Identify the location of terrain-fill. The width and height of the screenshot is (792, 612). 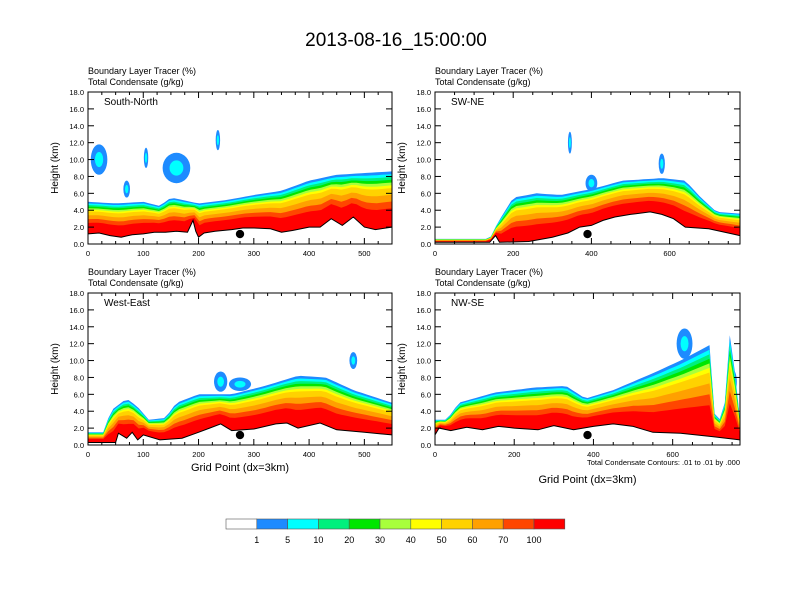
(587, 227).